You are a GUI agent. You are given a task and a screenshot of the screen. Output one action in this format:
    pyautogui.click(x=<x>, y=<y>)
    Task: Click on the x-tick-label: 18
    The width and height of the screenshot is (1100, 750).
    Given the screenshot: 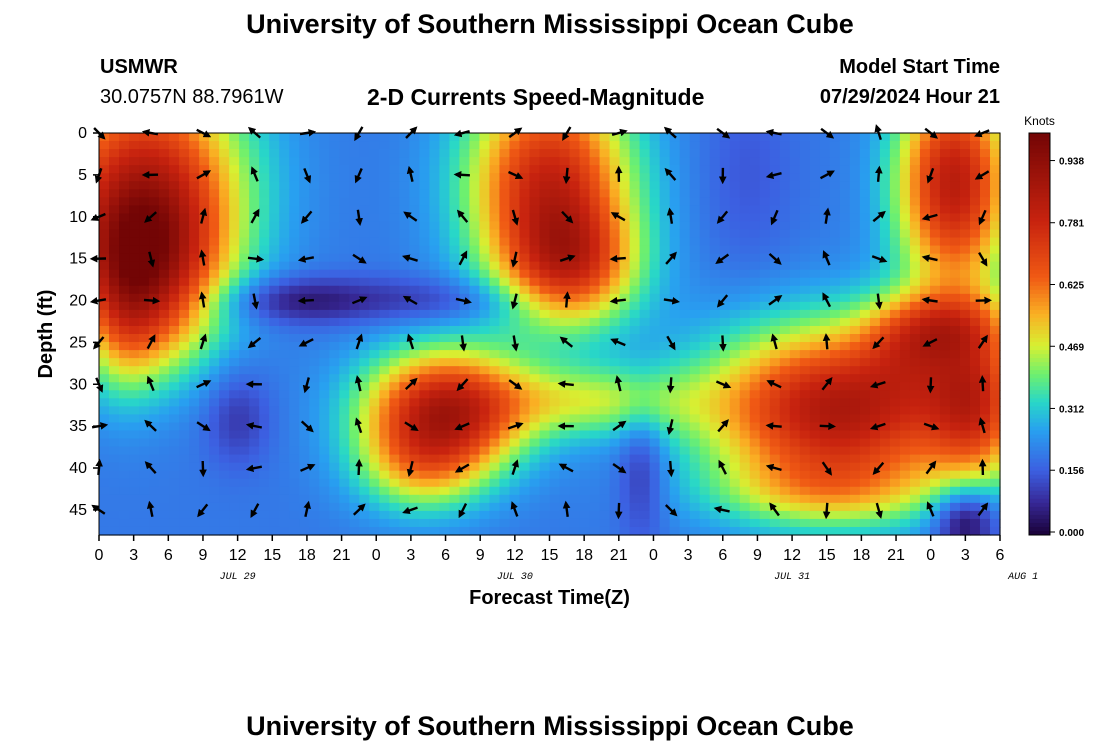 What is the action you would take?
    pyautogui.click(x=307, y=555)
    